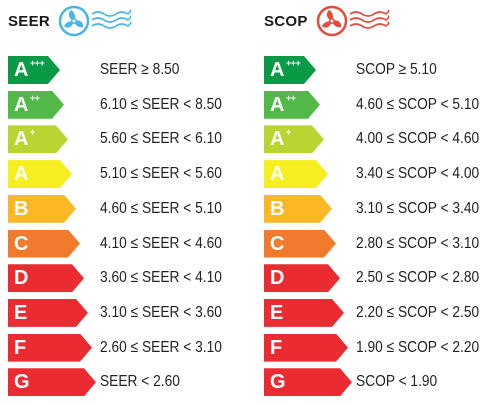 This screenshot has height=405, width=495. Describe the element at coordinates (111, 19) in the screenshot. I see `air-waves-icon` at that location.